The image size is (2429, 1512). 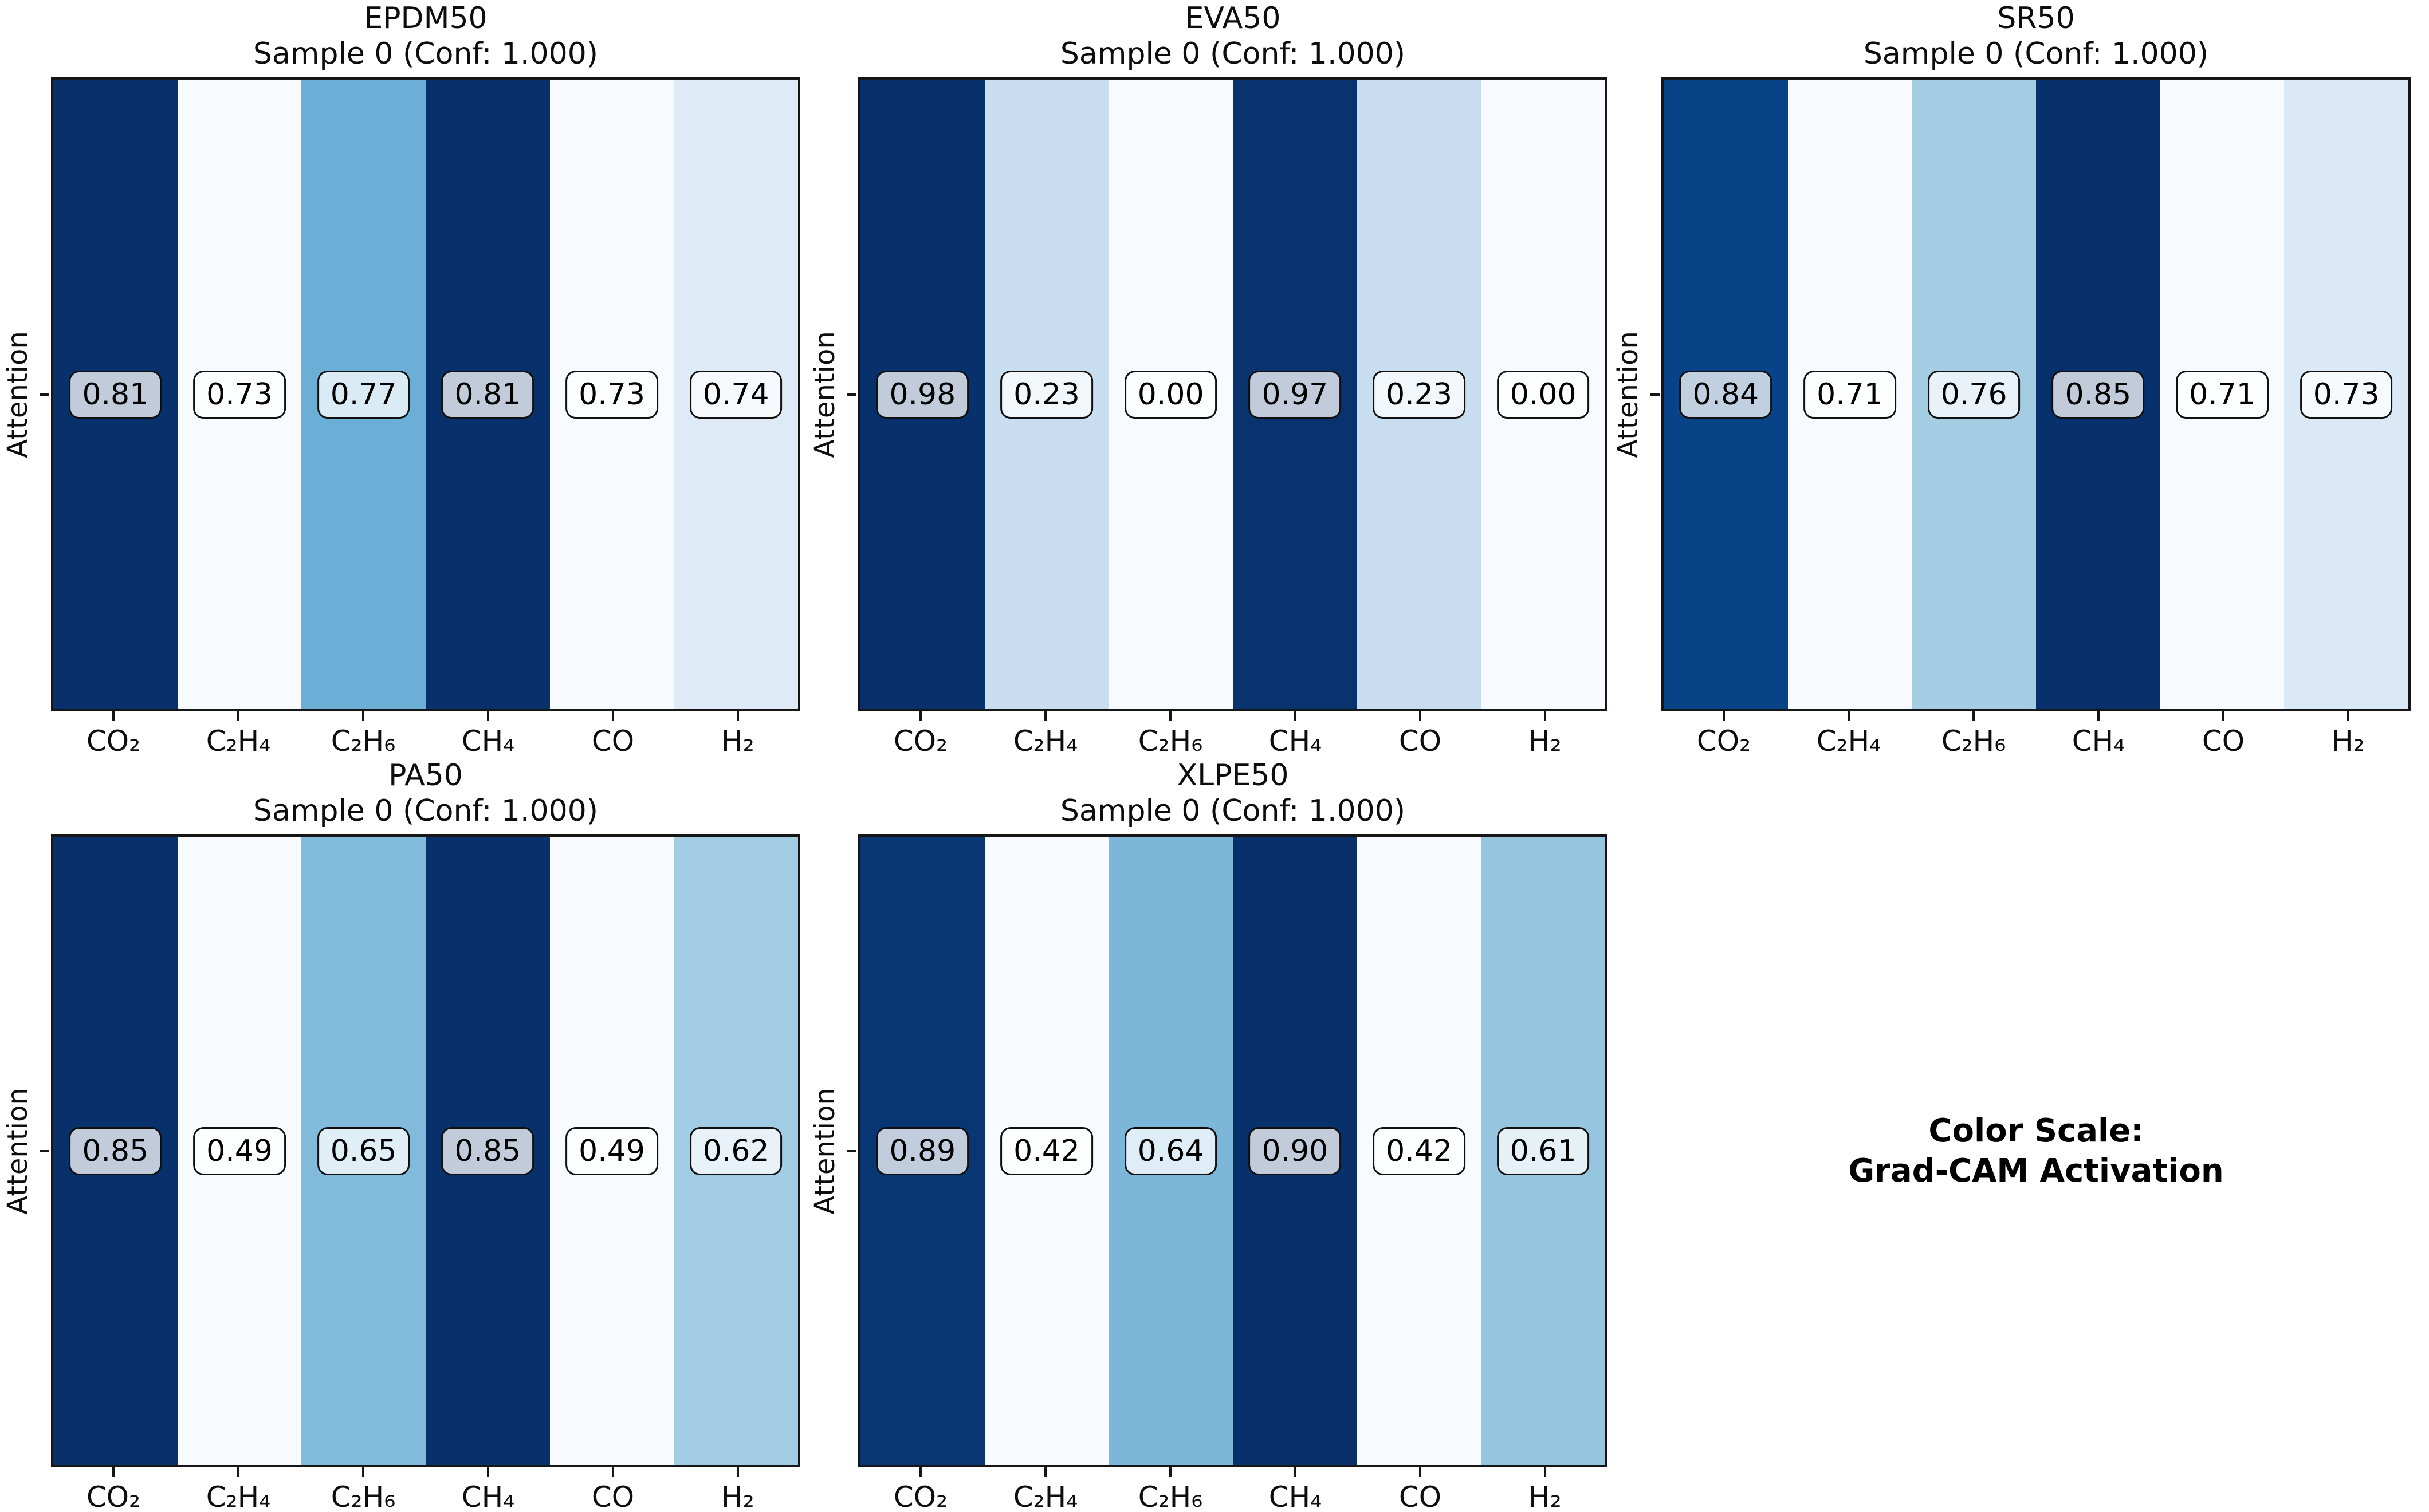 I want to click on heatmap-cell: 0.90, so click(x=1295, y=1151).